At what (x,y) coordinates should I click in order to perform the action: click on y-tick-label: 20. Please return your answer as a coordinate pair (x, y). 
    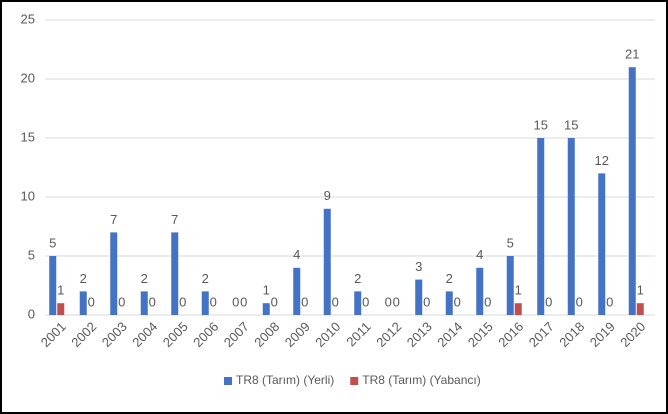
    Looking at the image, I should click on (28, 77).